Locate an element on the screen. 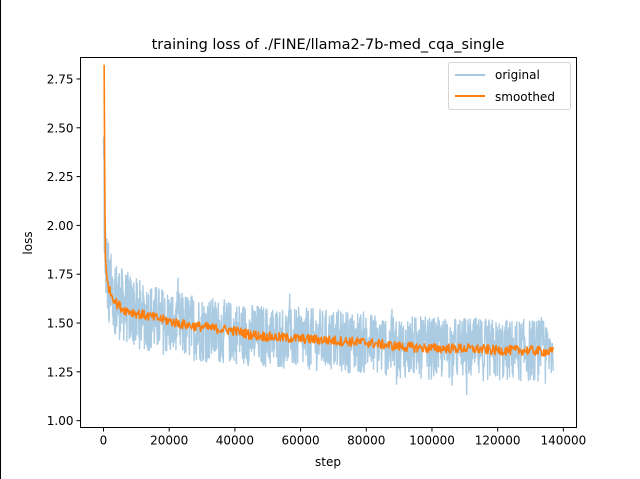 The image size is (640, 479). y-tick-label: 1.00 is located at coordinates (60, 421).